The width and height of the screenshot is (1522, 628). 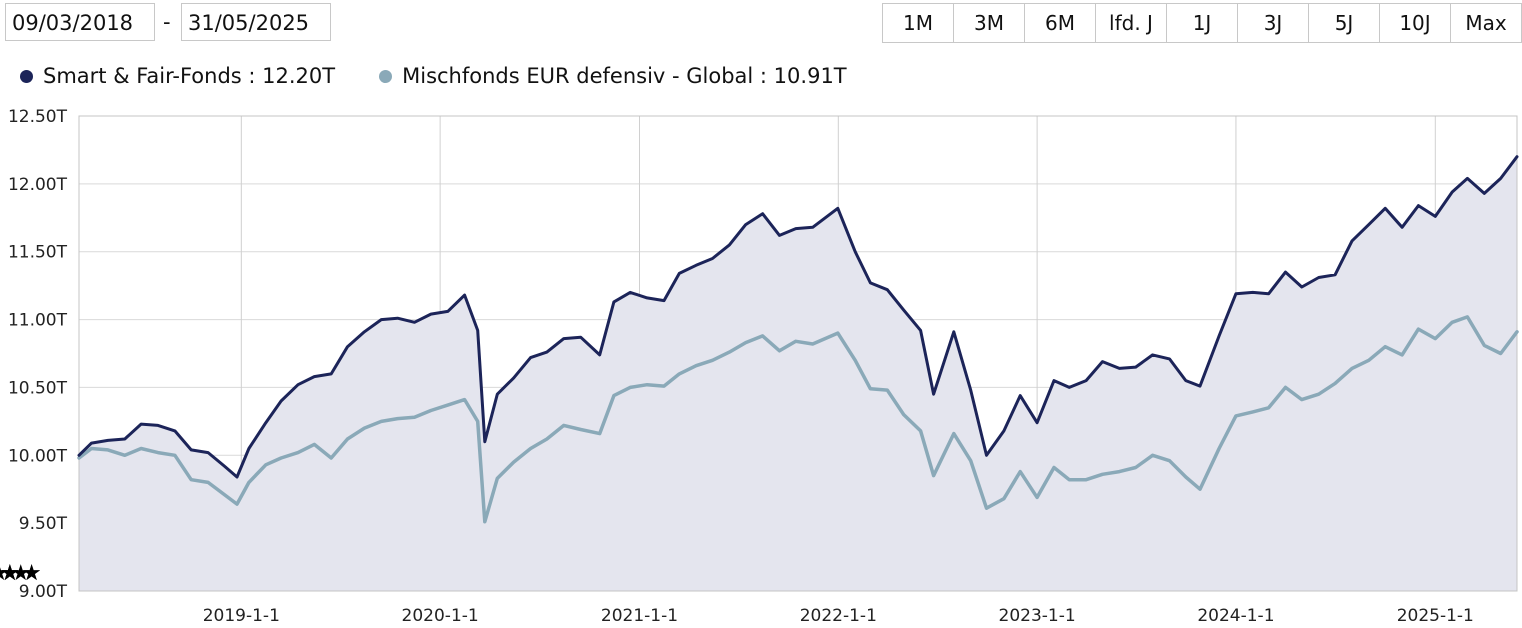 What do you see at coordinates (838, 616) in the screenshot?
I see `x-tick-label: 2022-1-1` at bounding box center [838, 616].